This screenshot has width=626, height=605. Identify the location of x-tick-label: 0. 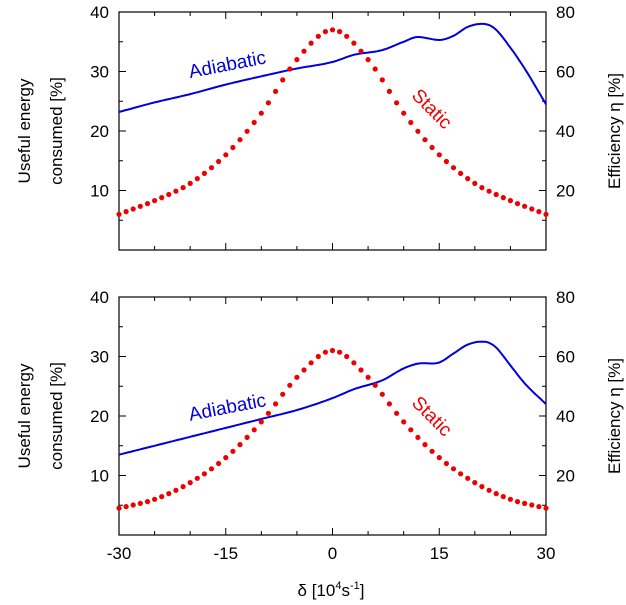
(332, 553).